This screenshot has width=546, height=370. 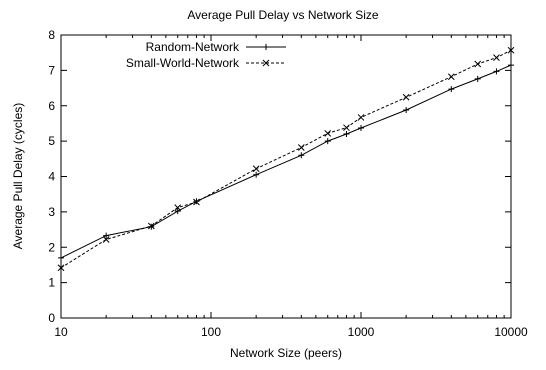 I want to click on chart-title: Average Pull Delay vs Network Size, so click(x=283, y=15).